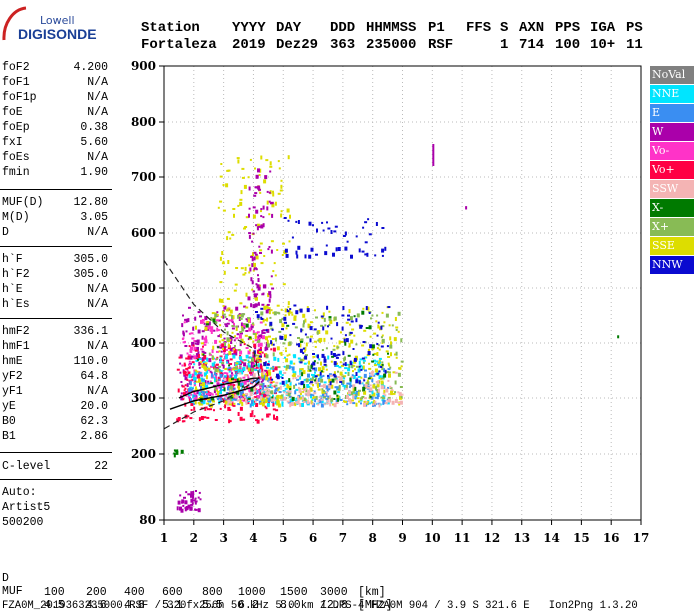  Describe the element at coordinates (134, 592) in the screenshot. I see `distance-value: 400` at that location.